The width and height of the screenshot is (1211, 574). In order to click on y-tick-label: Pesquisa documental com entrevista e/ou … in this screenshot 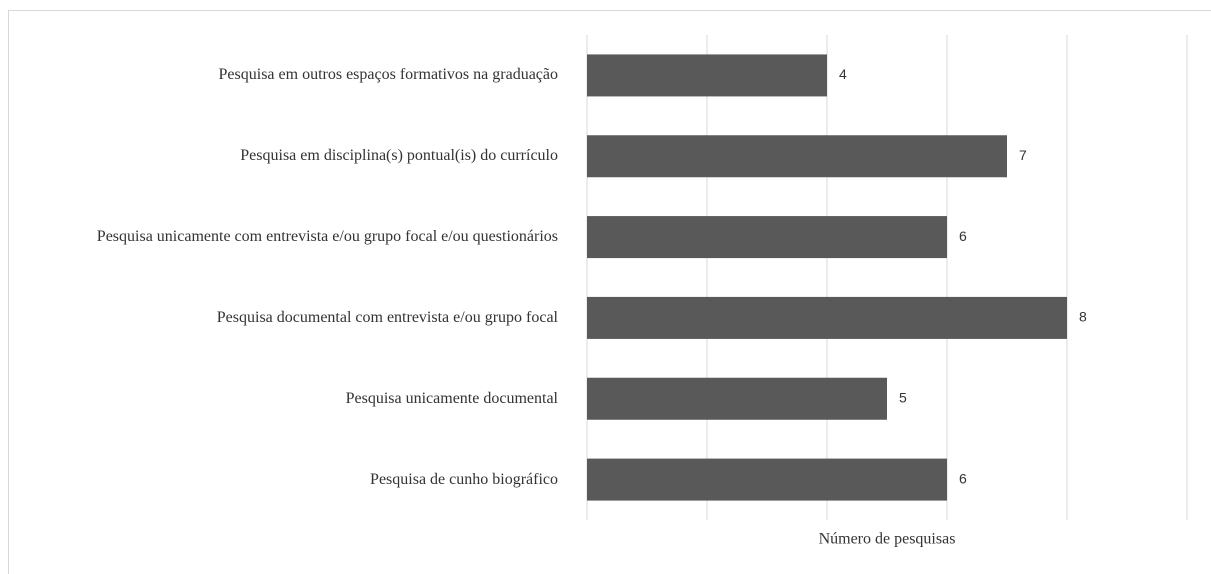, I will do `click(387, 317)`.